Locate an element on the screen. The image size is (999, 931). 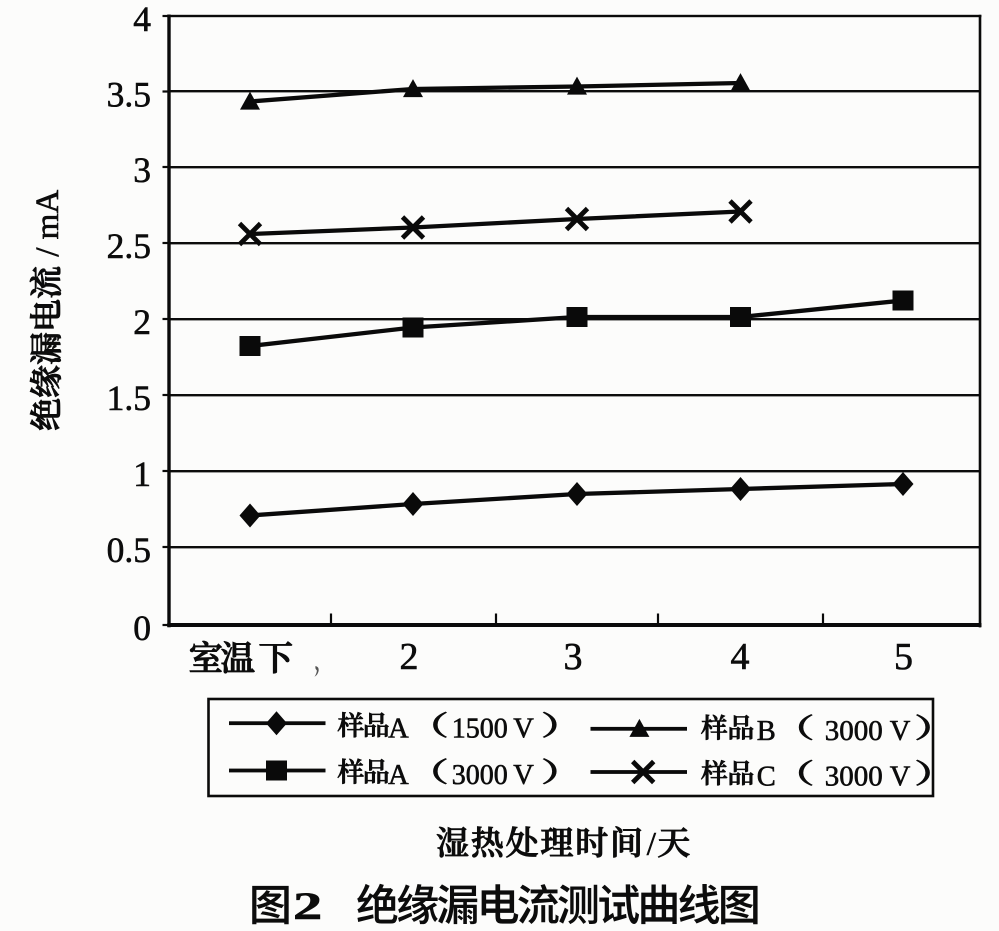
svg-text: 3.5 is located at coordinates (129, 94).